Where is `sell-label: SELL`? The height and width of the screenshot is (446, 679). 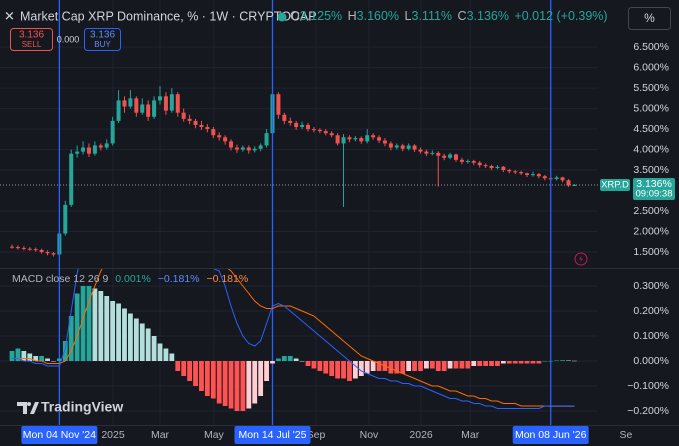 sell-label: SELL is located at coordinates (32, 44).